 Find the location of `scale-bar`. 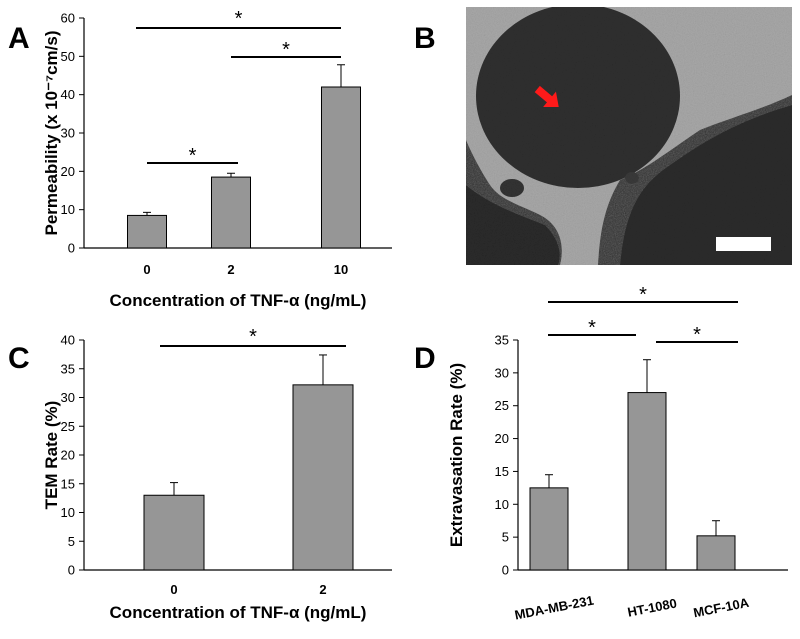

scale-bar is located at coordinates (743, 244).